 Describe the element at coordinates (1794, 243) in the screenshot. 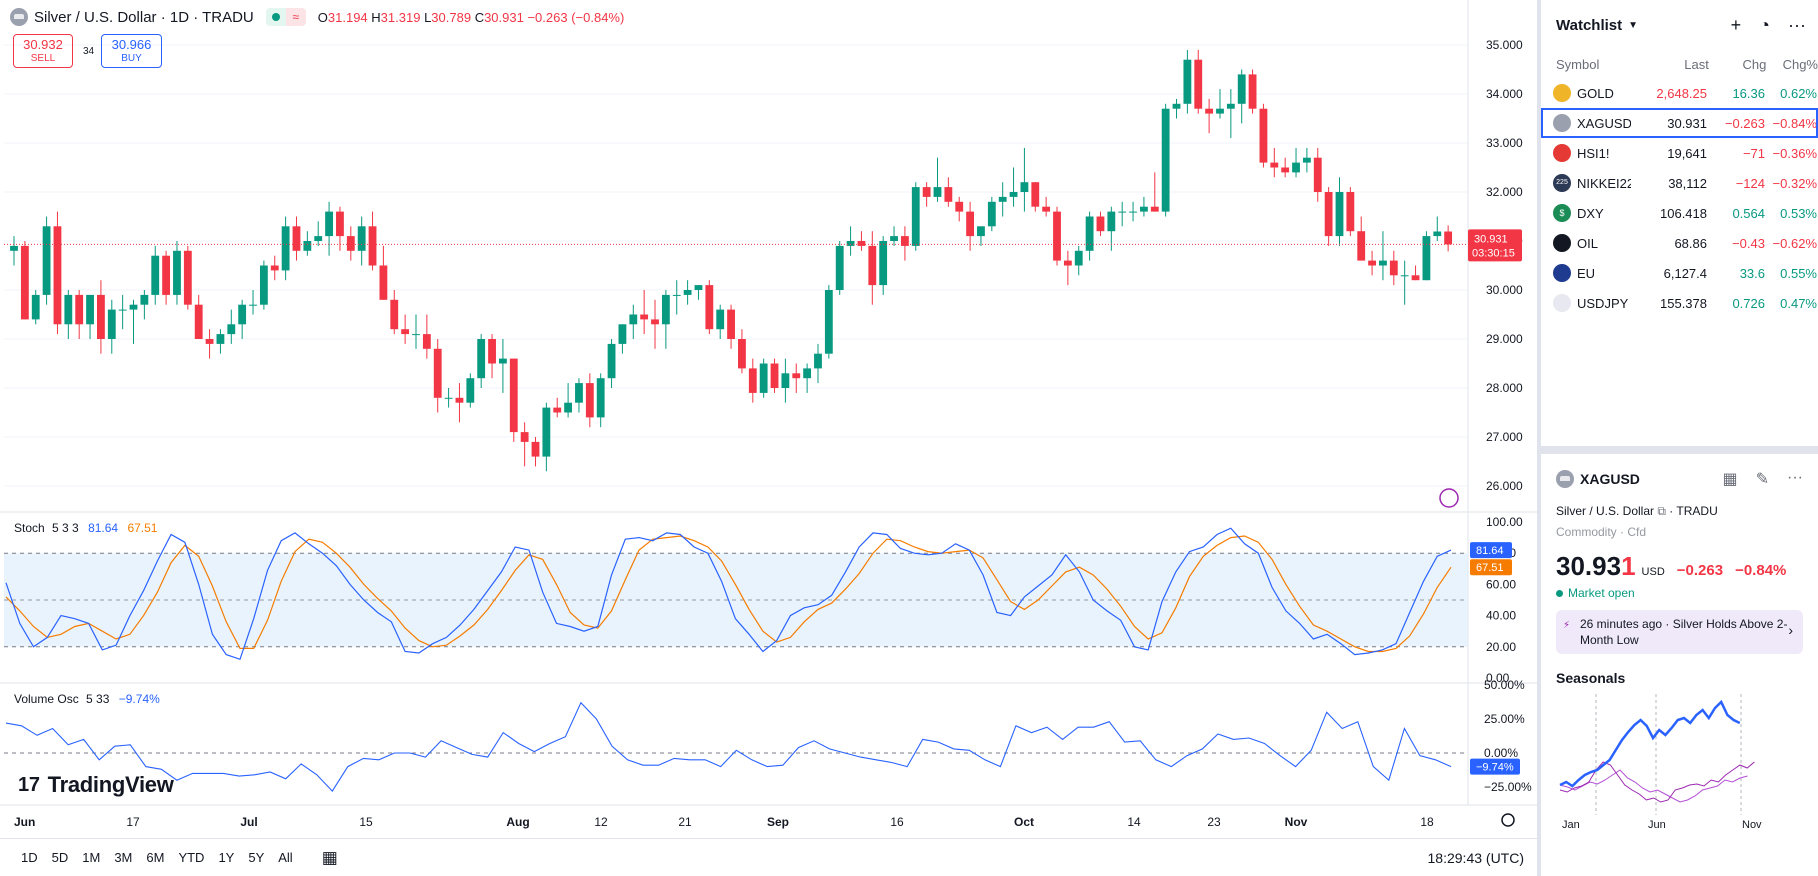

I see `row-chgp: −0.62%` at that location.